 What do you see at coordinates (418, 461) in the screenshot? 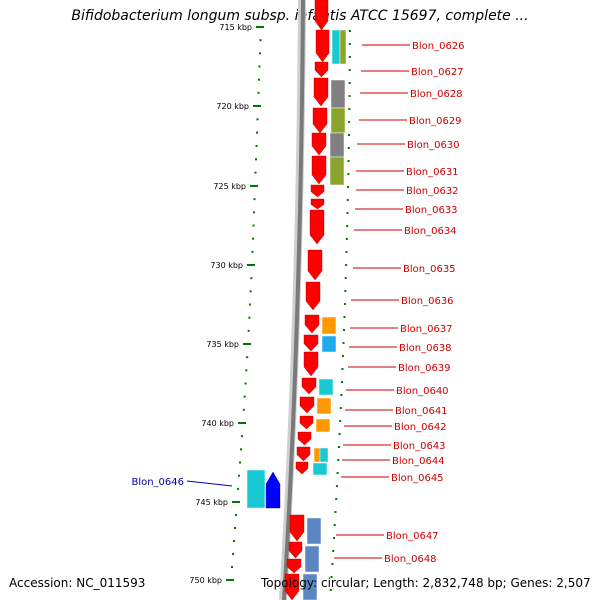
I see `gene-label: Blon_0644` at bounding box center [418, 461].